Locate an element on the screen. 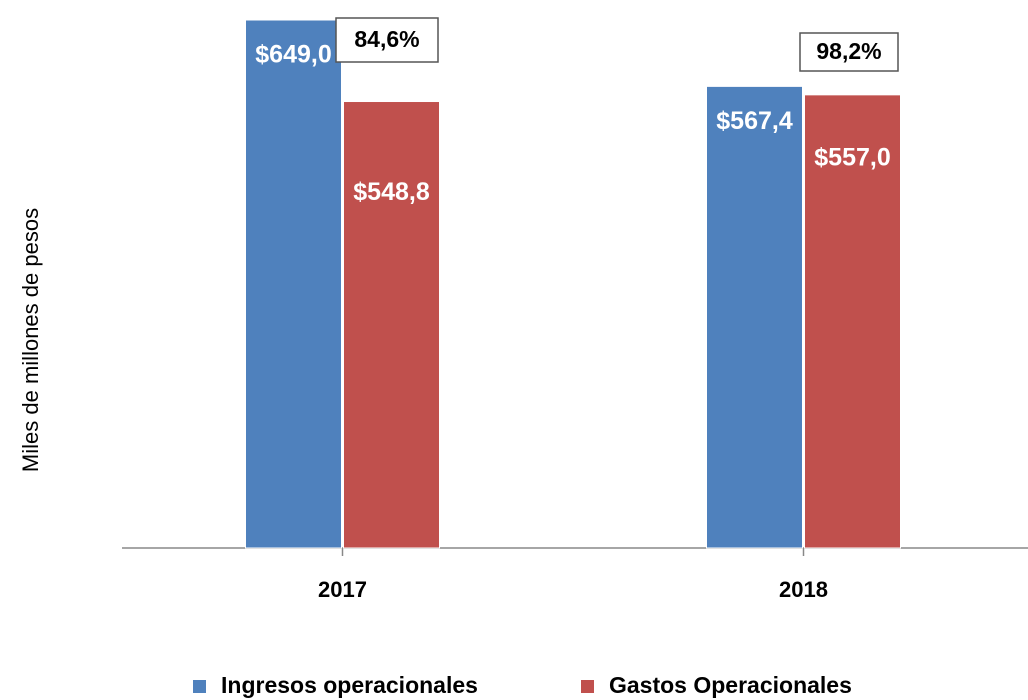  value-label: $567,4 is located at coordinates (754, 121).